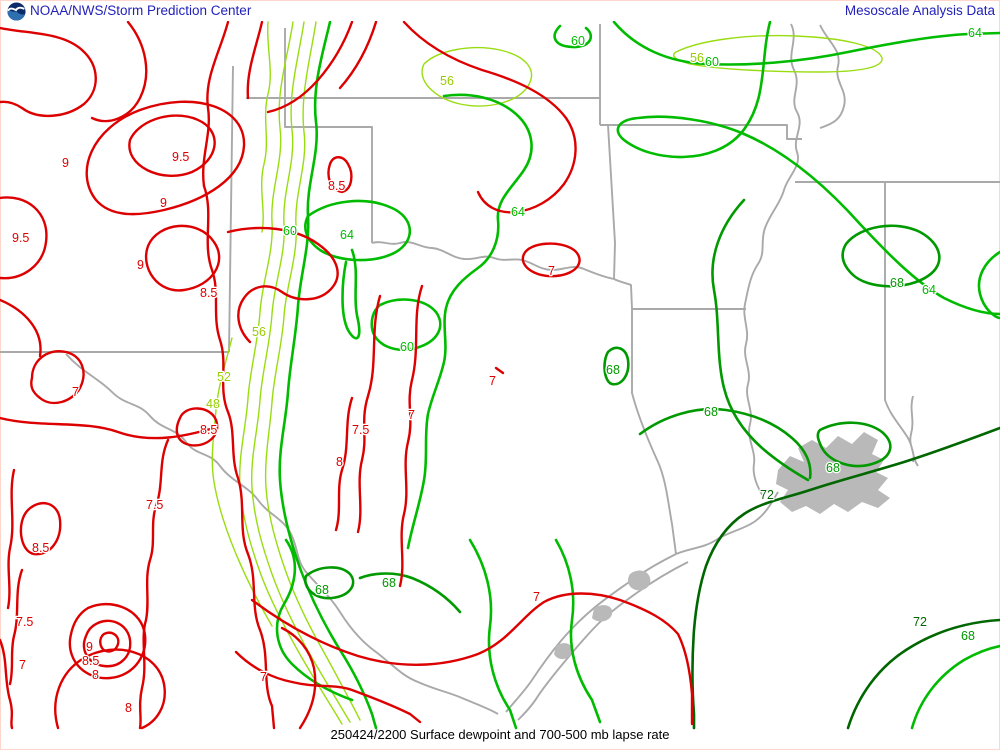  What do you see at coordinates (239, 457) in the screenshot?
I see `lapse-contour-8.5` at bounding box center [239, 457].